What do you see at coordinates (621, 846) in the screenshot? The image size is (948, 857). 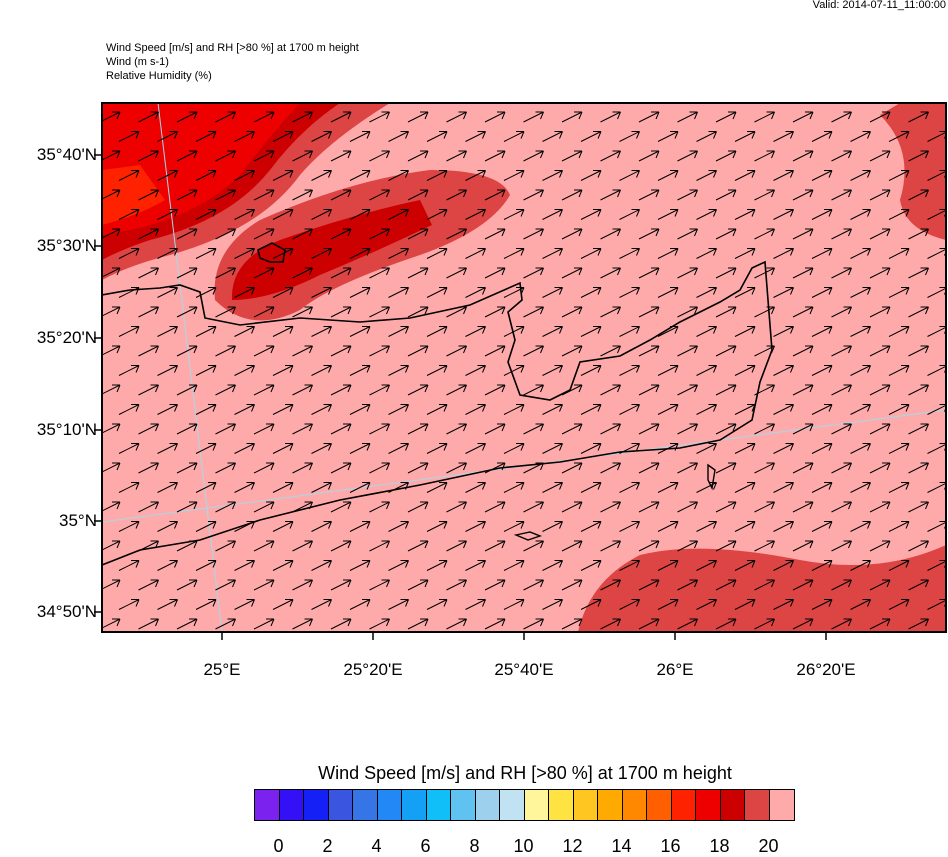 I see `colorbar-label: 14` at bounding box center [621, 846].